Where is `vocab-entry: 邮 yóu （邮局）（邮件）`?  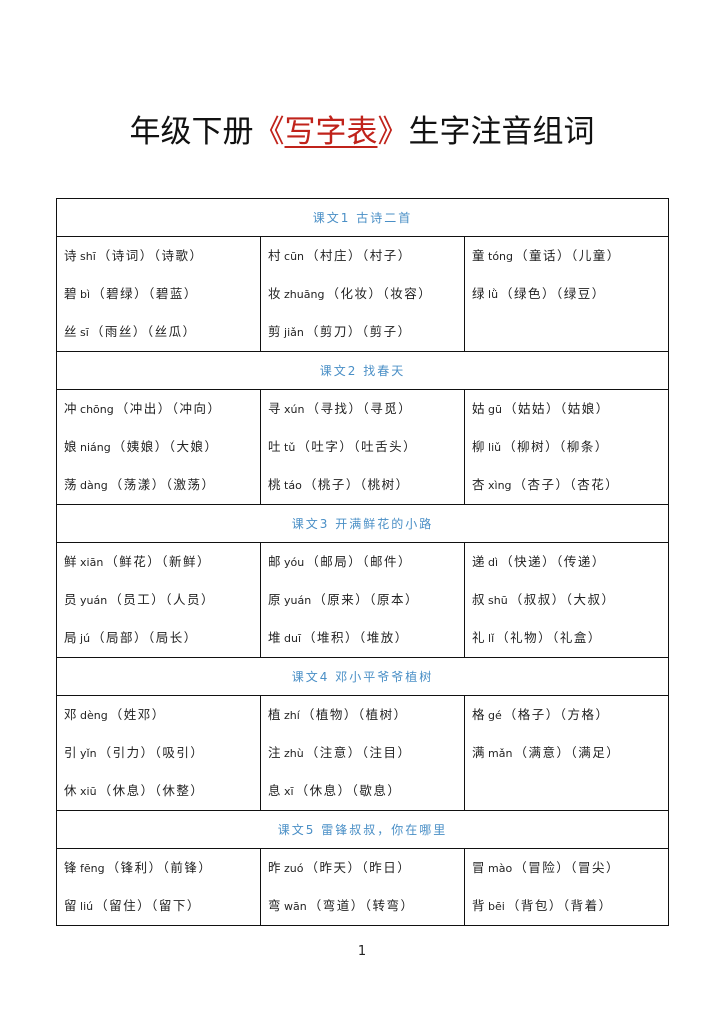
vocab-entry: 邮 yóu （邮局）（邮件） is located at coordinates (366, 562).